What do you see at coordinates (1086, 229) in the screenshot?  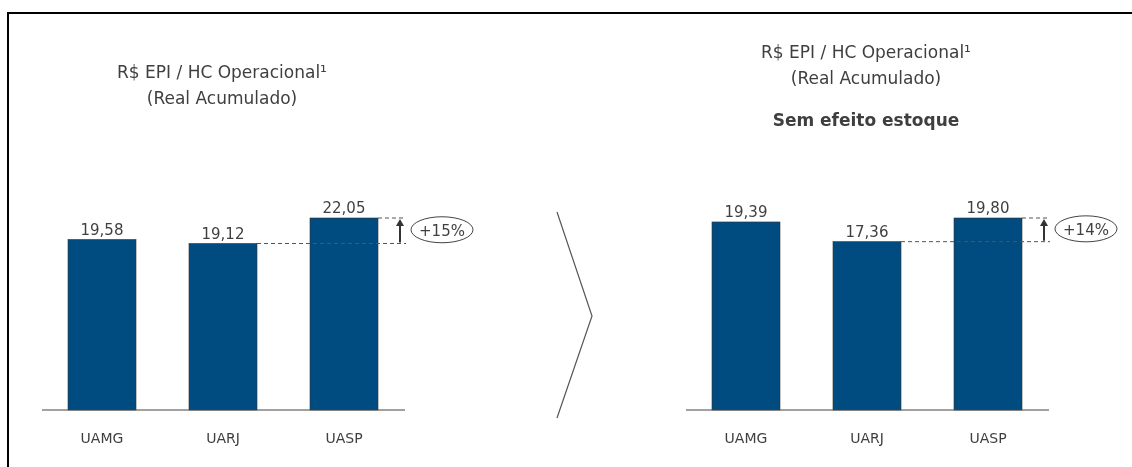 I see `text: +14%` at bounding box center [1086, 229].